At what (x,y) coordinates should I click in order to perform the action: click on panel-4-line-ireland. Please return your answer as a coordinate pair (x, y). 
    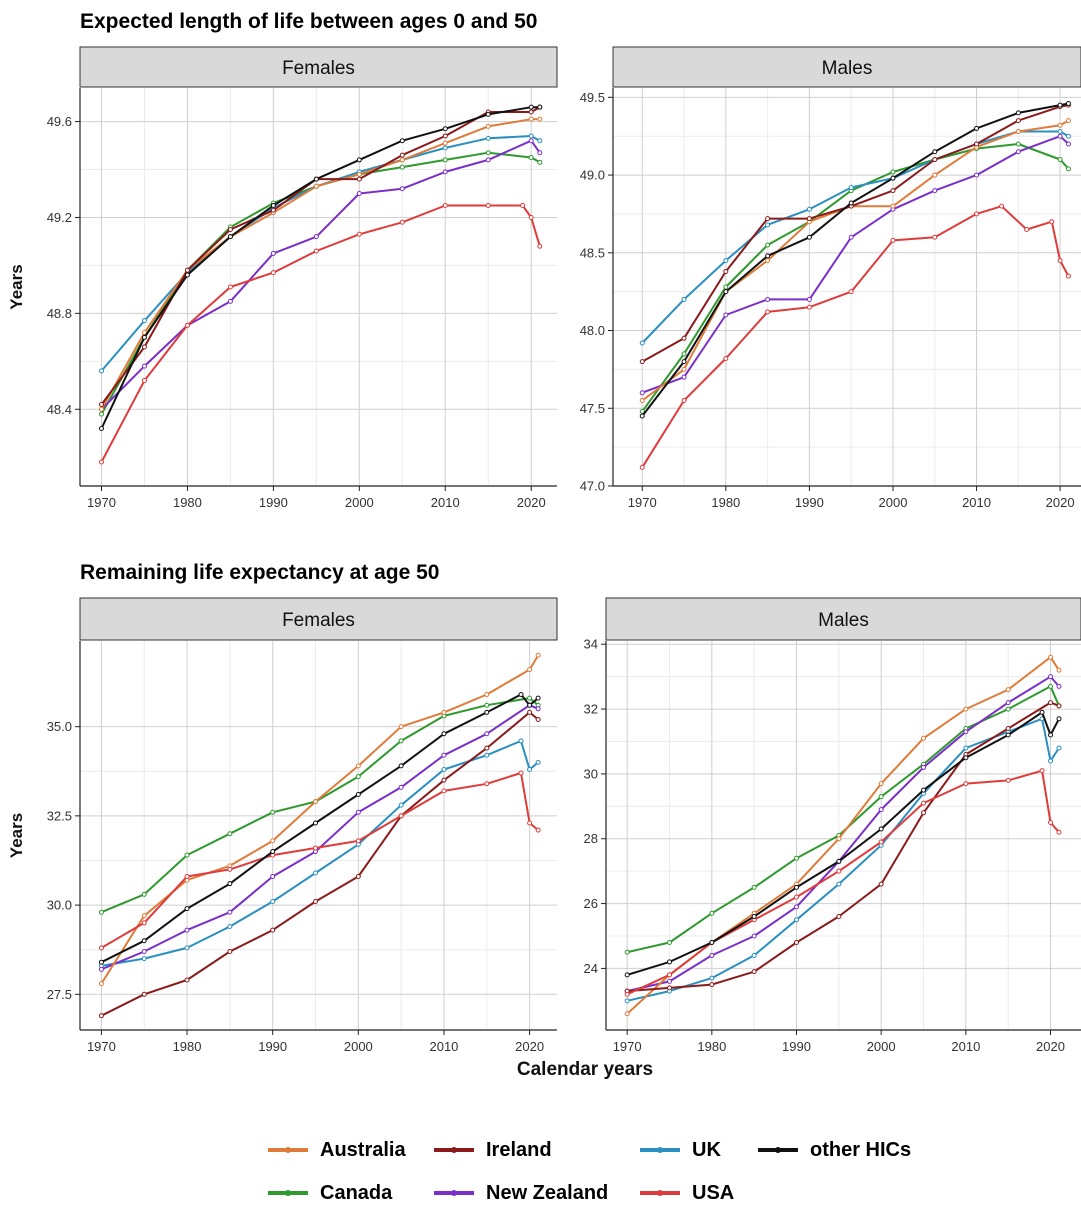
    Looking at the image, I should click on (843, 847).